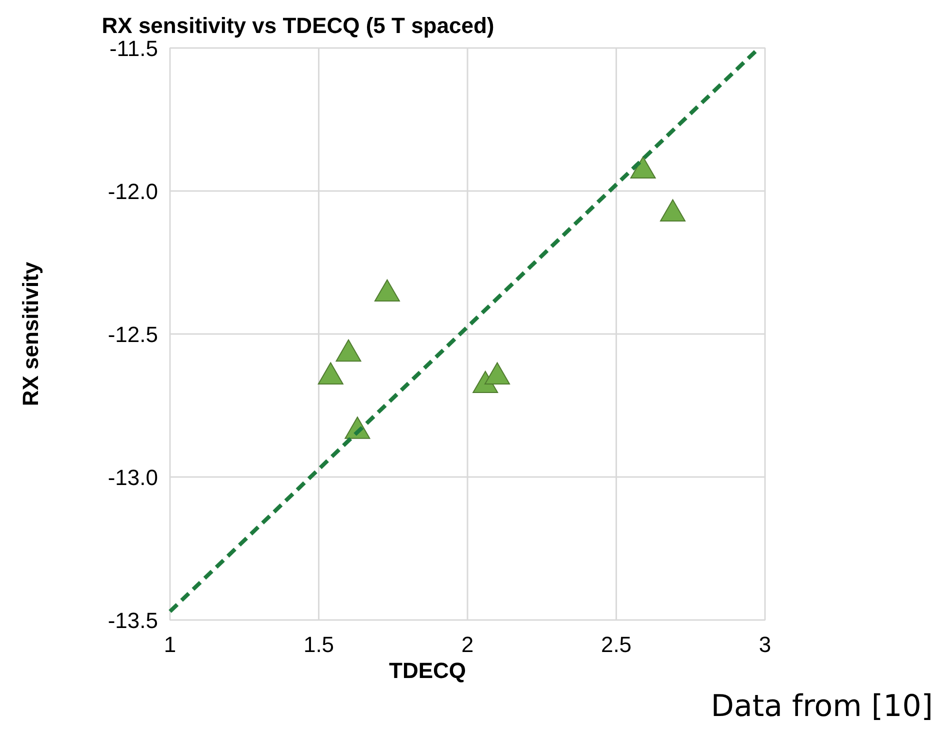 The height and width of the screenshot is (748, 940). Describe the element at coordinates (170, 644) in the screenshot. I see `x-tick-label: 1` at that location.